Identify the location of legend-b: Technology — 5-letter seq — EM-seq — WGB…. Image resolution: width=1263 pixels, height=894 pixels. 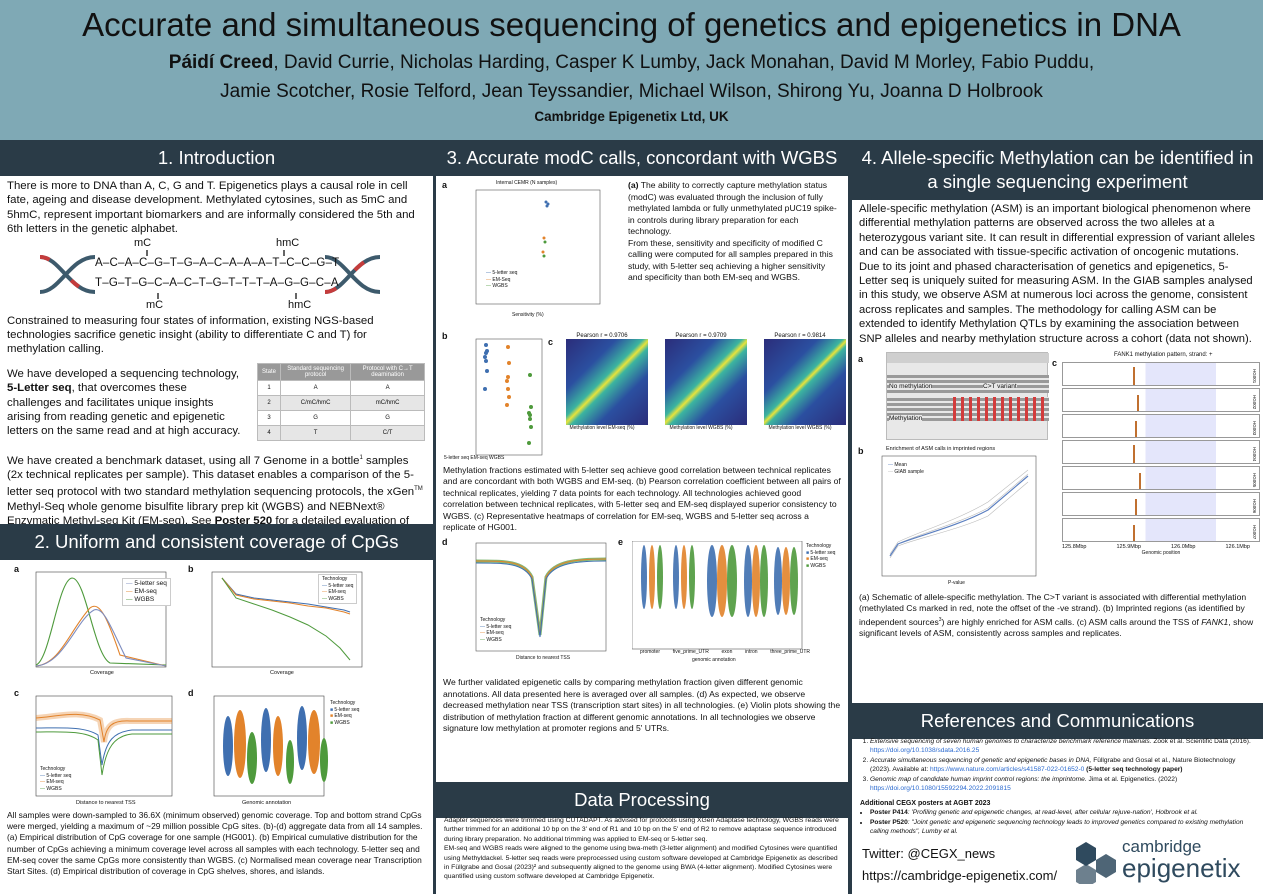
(338, 589).